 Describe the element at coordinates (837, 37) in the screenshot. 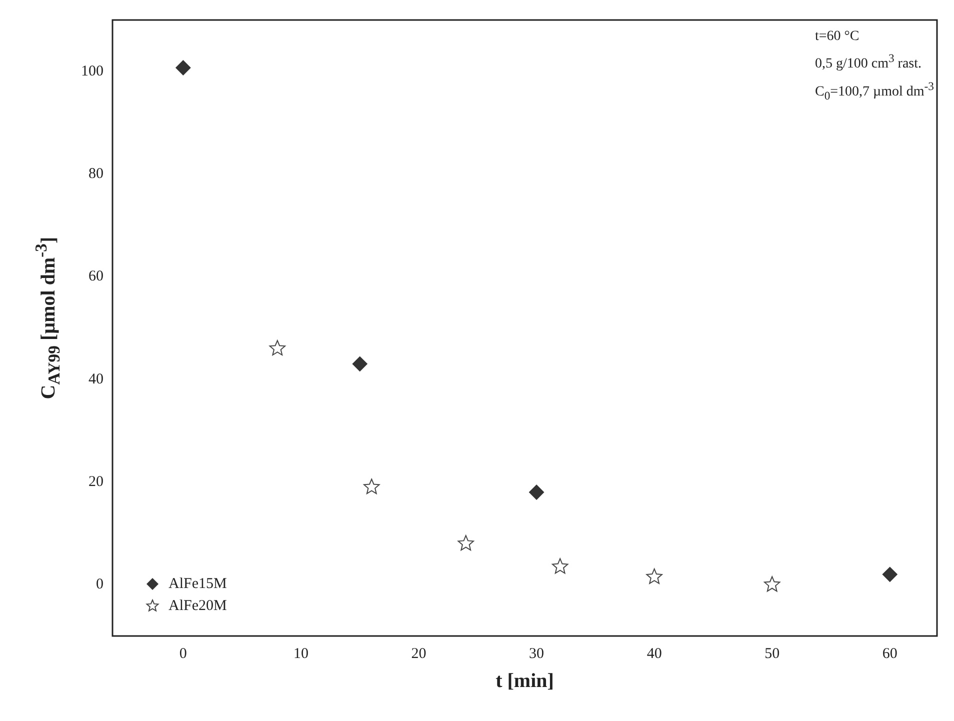

I see `annotation: t=60 °C` at that location.